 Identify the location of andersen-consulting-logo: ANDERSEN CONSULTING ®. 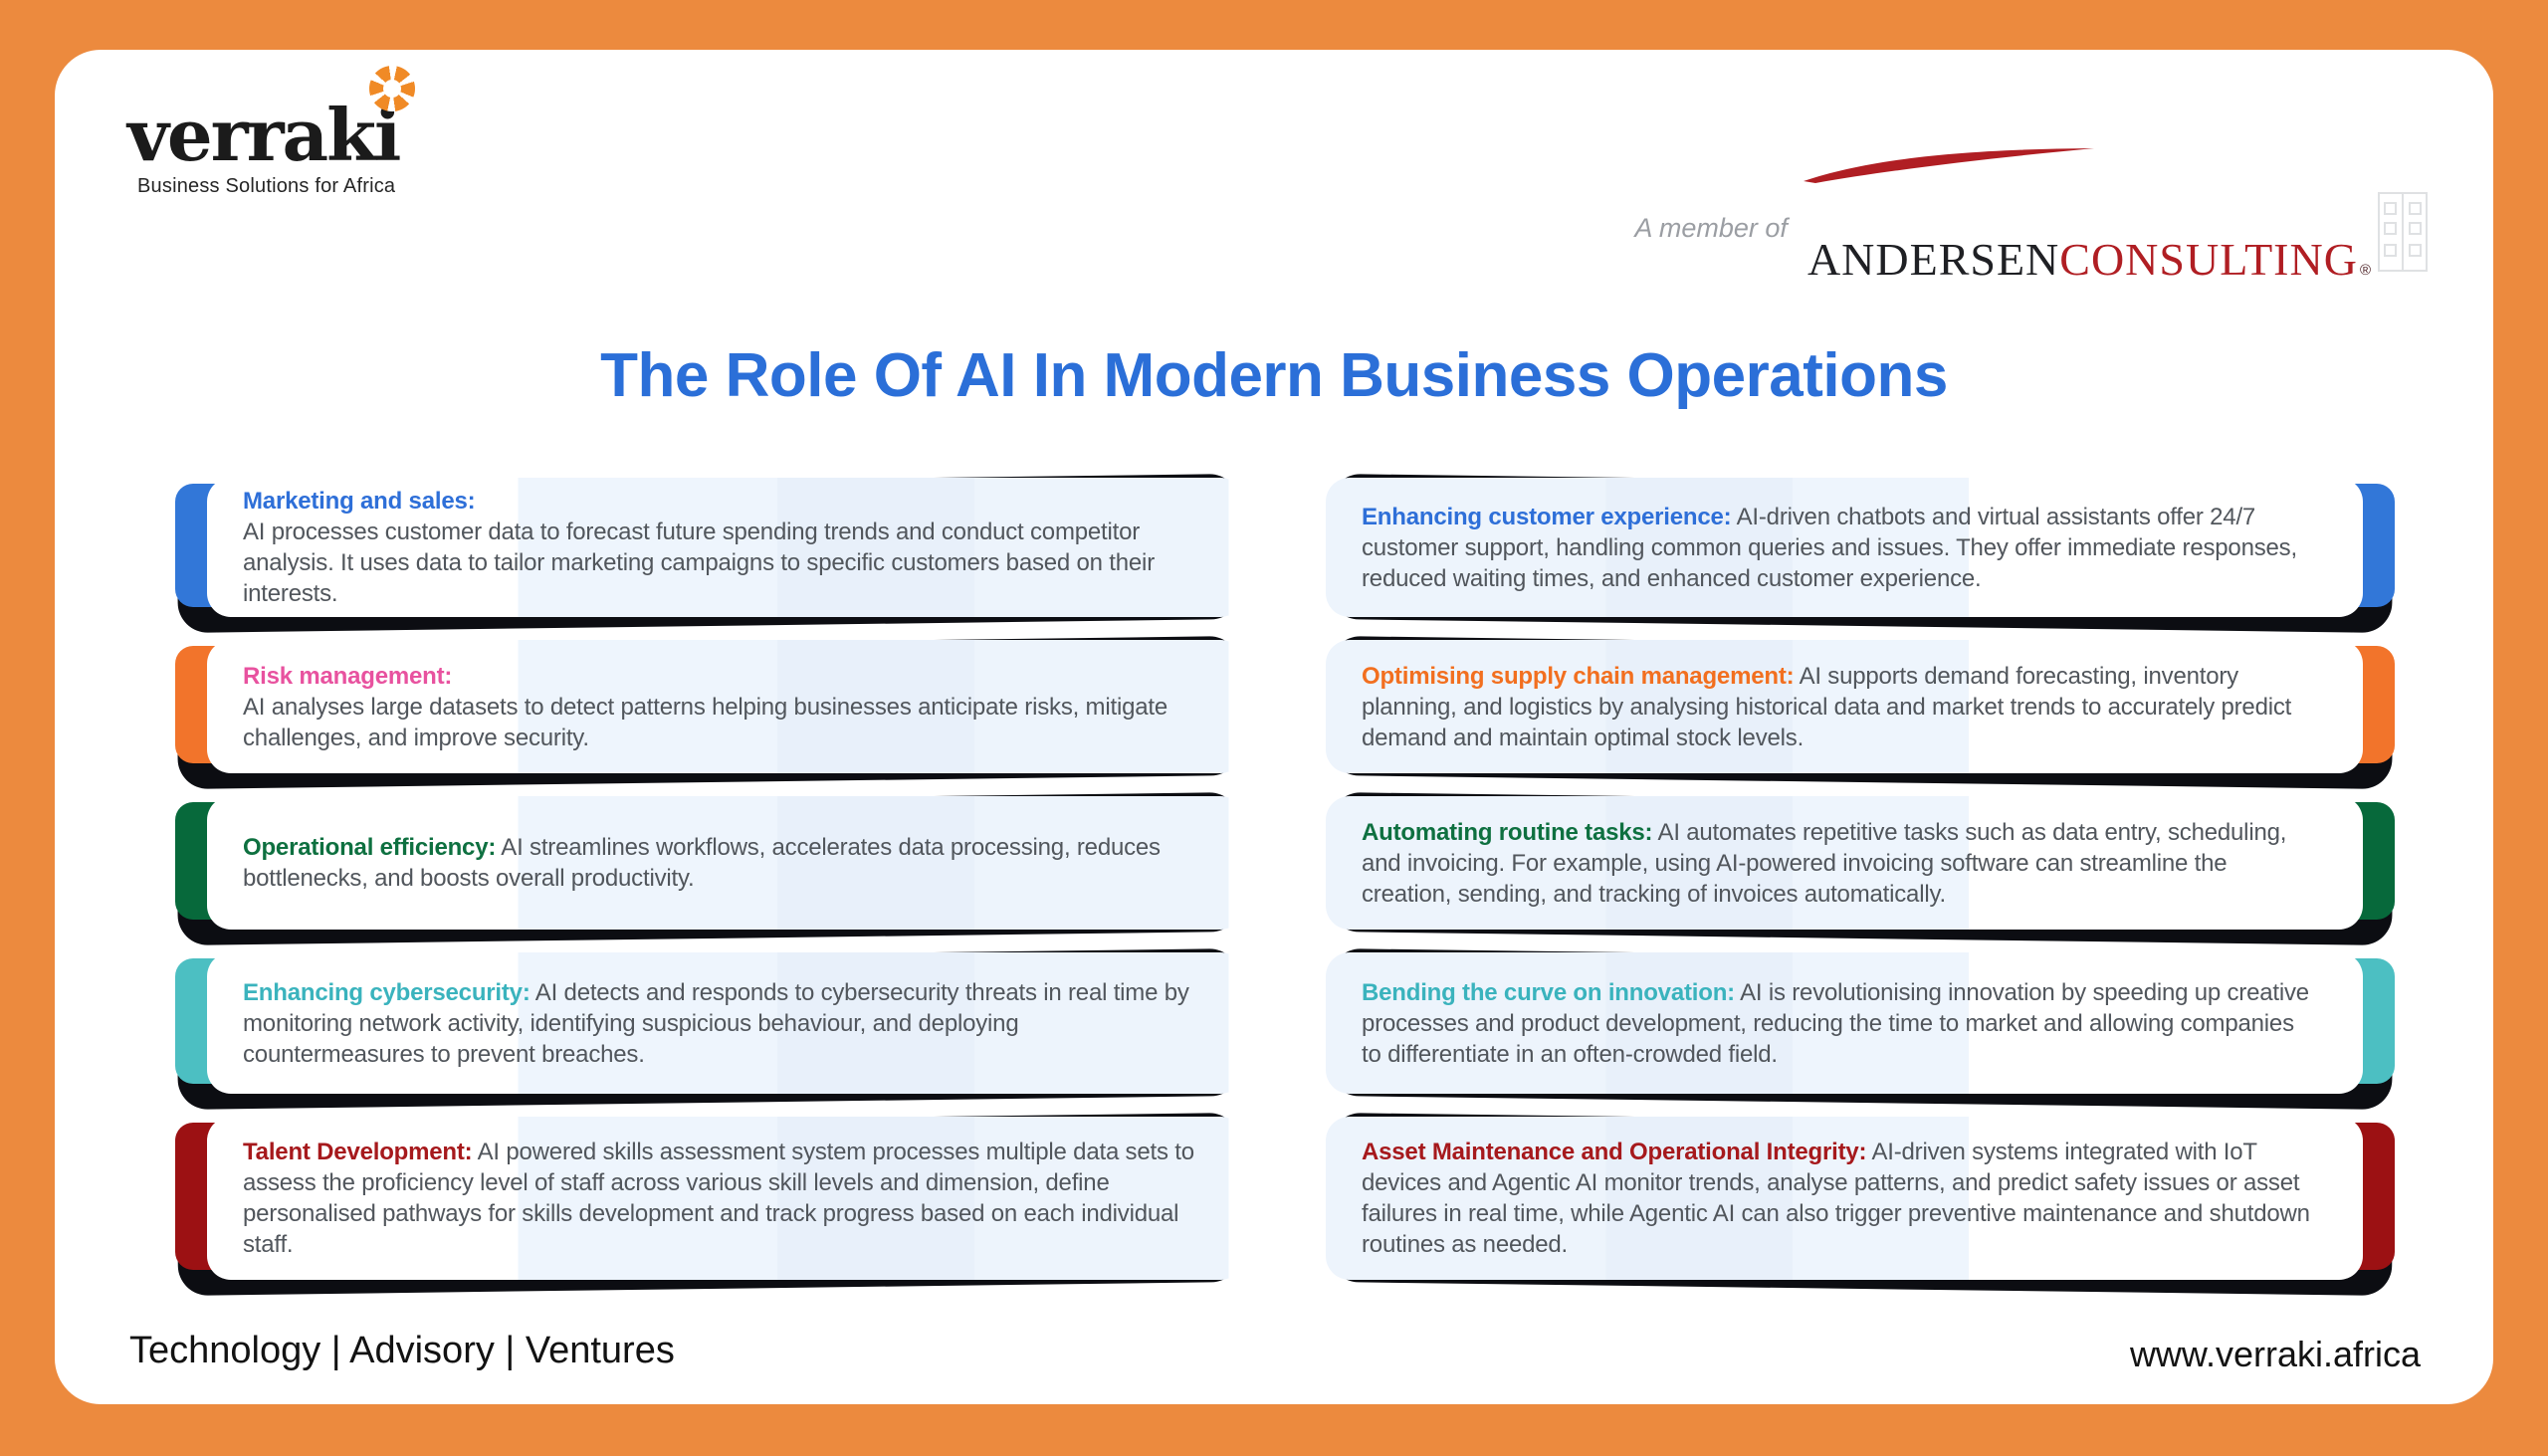
(2116, 217).